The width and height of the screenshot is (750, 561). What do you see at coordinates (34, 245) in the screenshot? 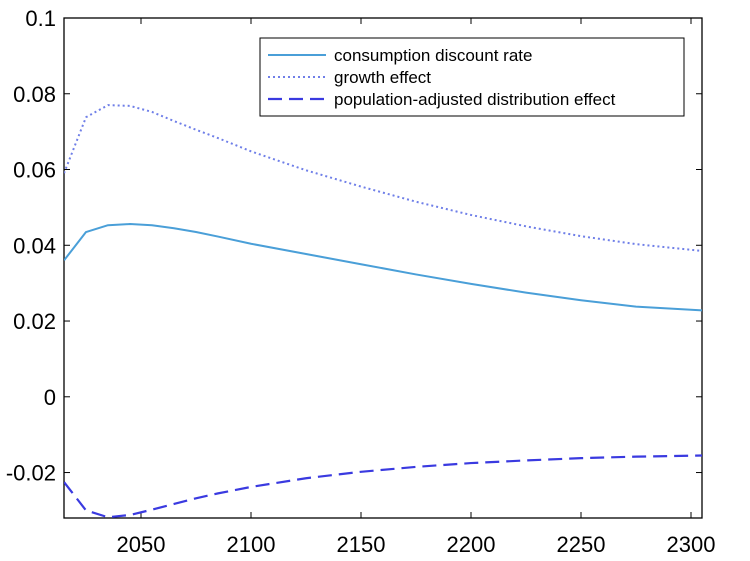
I see `y-tick-label: 0.04` at bounding box center [34, 245].